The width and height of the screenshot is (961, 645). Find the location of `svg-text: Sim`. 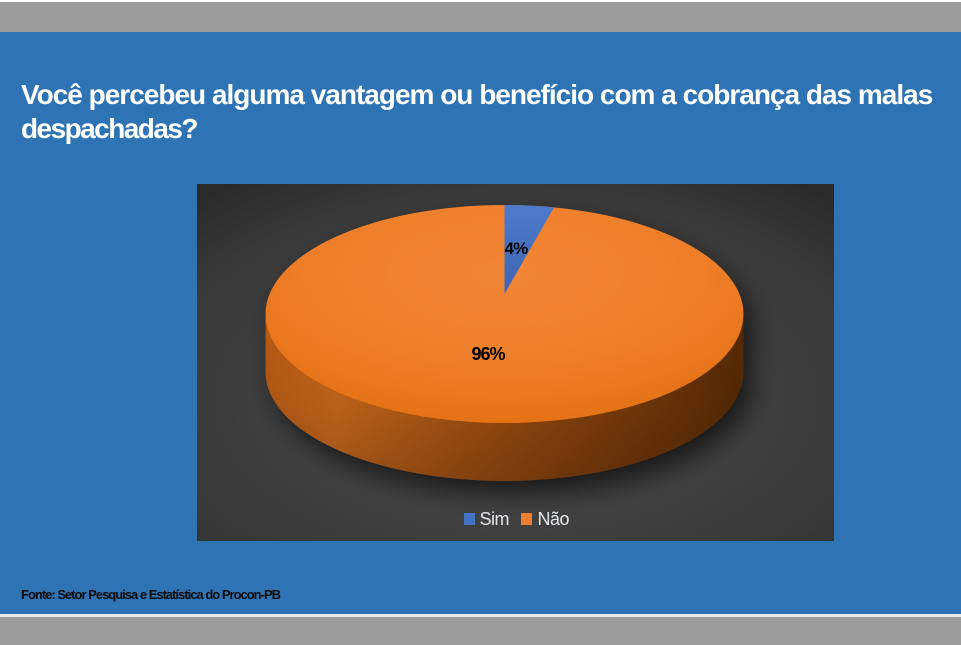

svg-text: Sim is located at coordinates (495, 519).